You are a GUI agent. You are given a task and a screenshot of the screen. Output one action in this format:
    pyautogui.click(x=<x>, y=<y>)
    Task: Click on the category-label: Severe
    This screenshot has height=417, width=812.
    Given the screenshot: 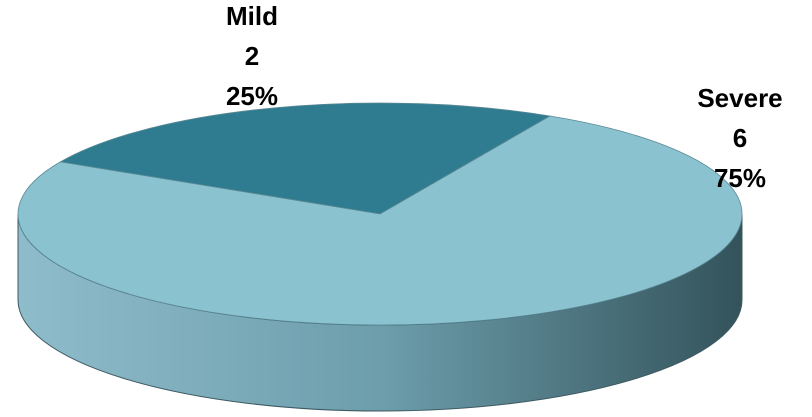 What is the action you would take?
    pyautogui.click(x=739, y=98)
    